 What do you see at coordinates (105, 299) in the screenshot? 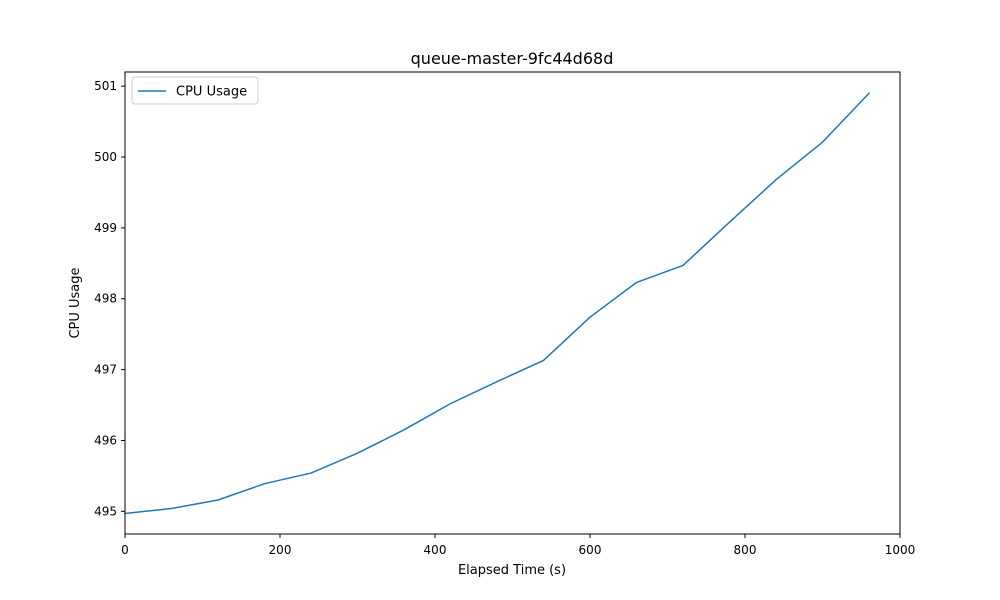
I see `y-tick-label: 498` at bounding box center [105, 299].